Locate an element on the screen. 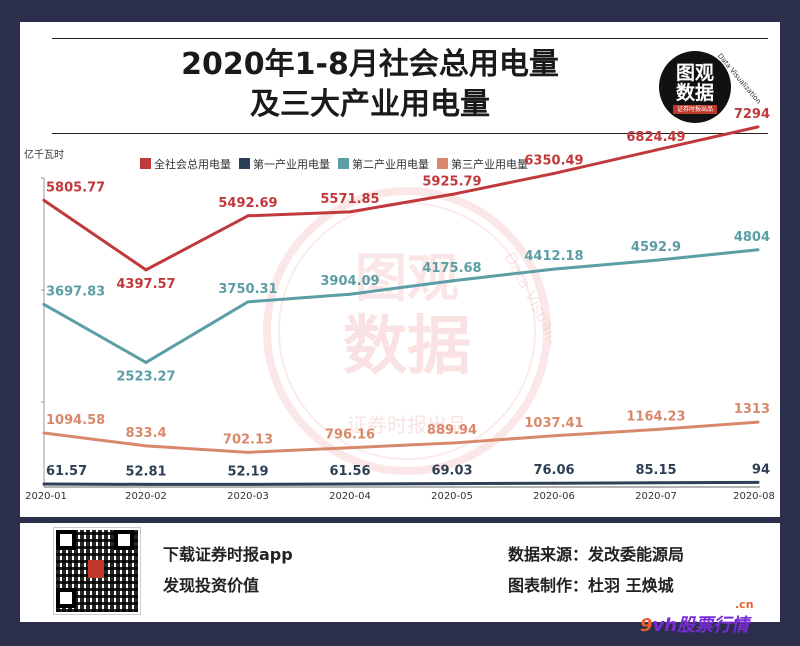 The width and height of the screenshot is (800, 646). logo-text-3: 证券时报出品 is located at coordinates (695, 109).